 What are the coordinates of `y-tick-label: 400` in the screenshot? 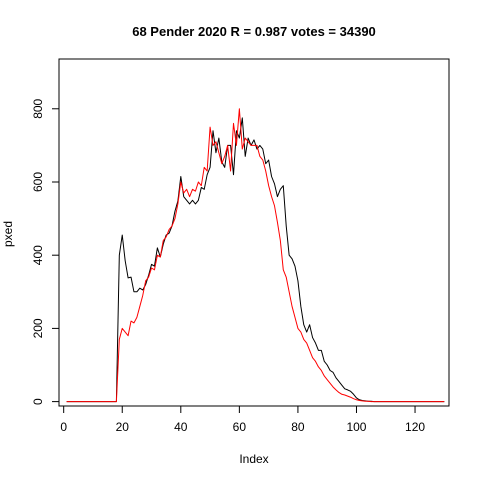 It's located at (38, 255).